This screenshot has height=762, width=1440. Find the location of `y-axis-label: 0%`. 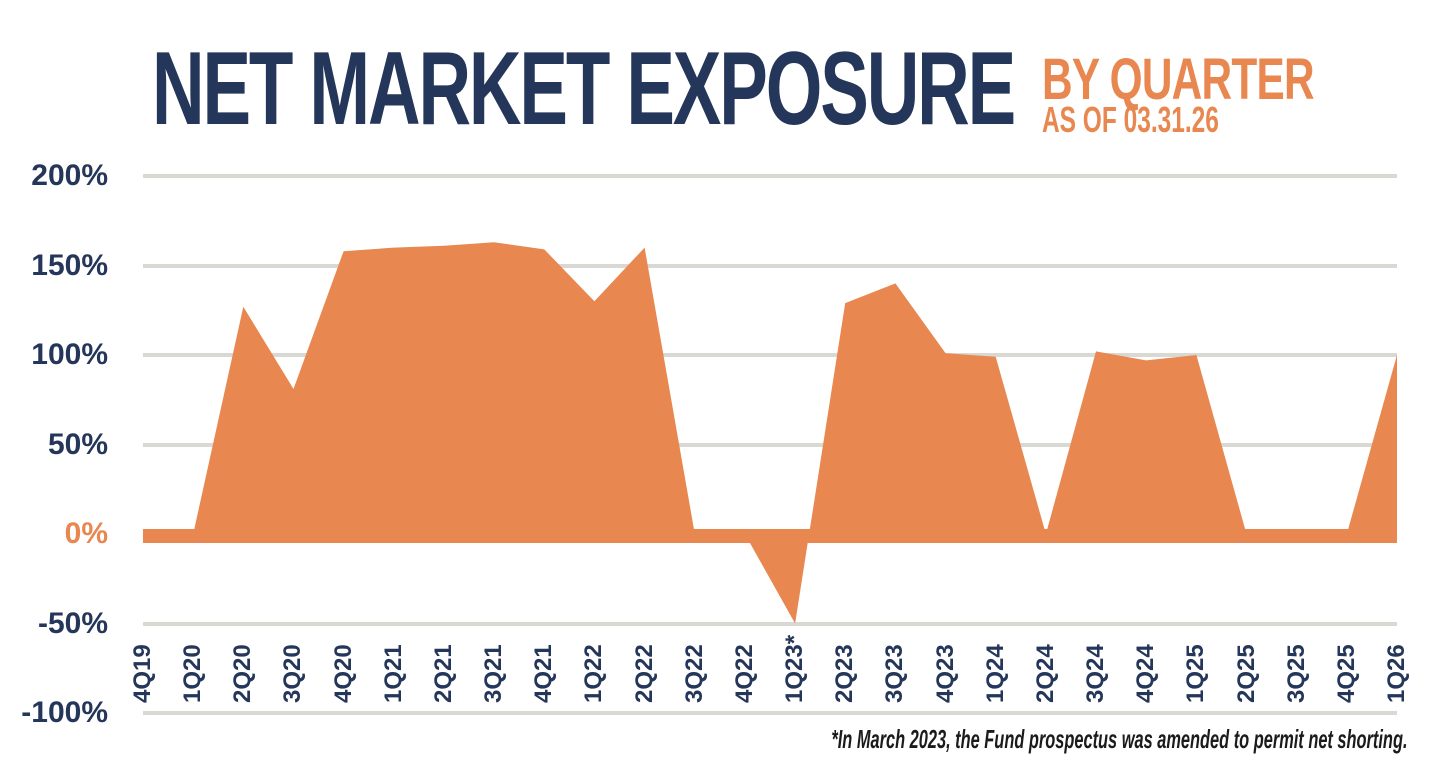

y-axis-label: 0% is located at coordinates (86, 533).